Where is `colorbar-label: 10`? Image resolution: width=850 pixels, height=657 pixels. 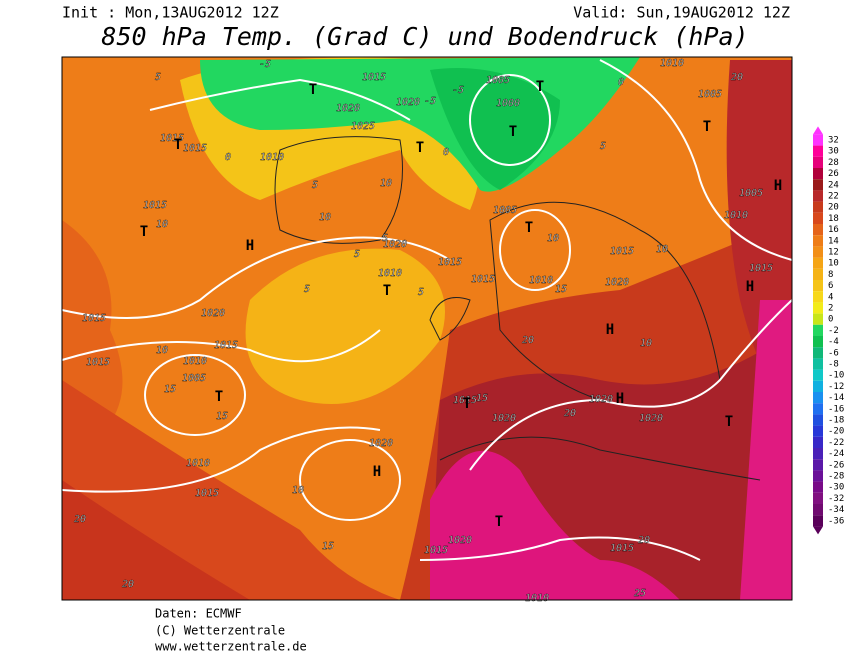 colorbar-label: 10 is located at coordinates (833, 264).